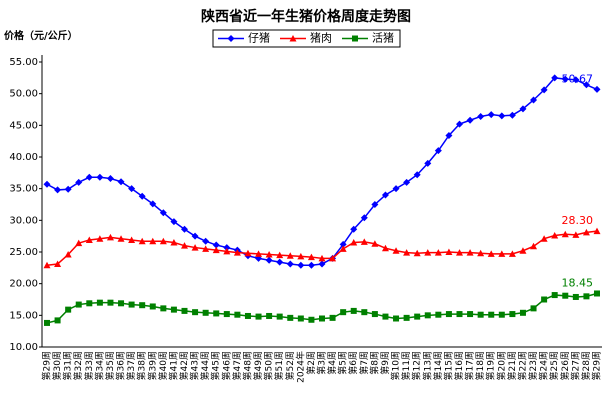 This screenshot has height=400, width=611. I want to click on x-tick-label: 第24周, so click(544, 365).